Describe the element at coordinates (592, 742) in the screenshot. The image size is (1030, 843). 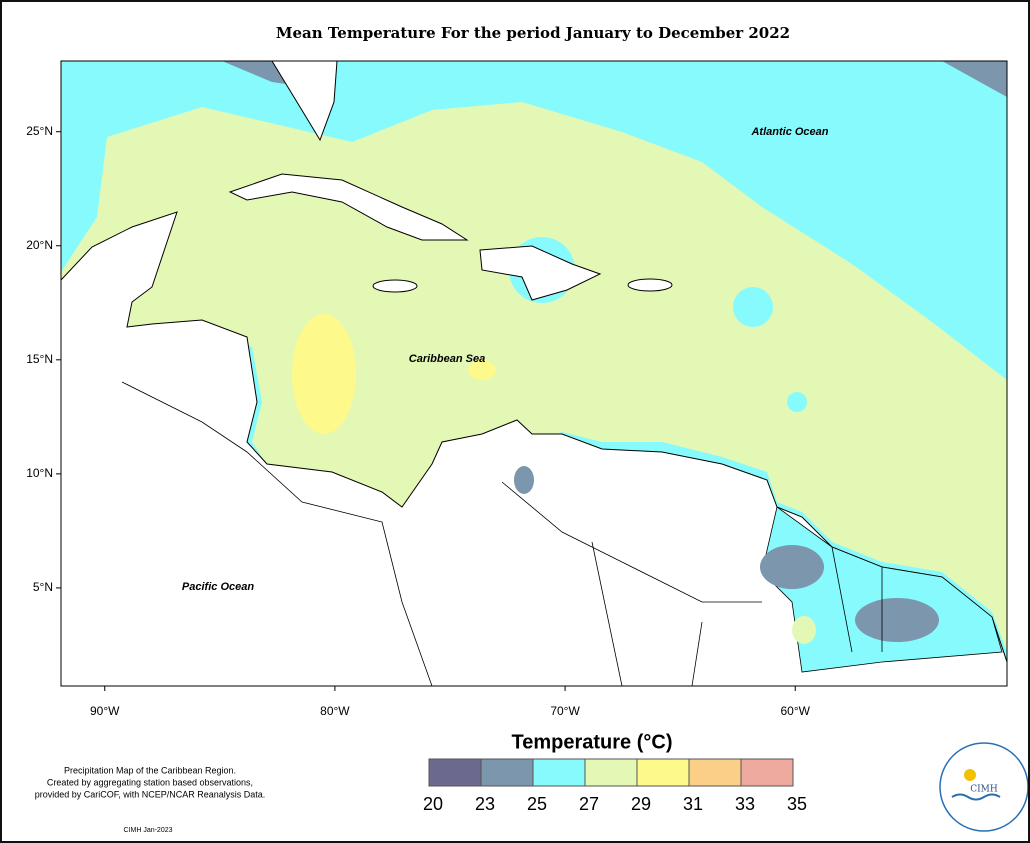
I see `legend-title: Temperature (°C)` at that location.